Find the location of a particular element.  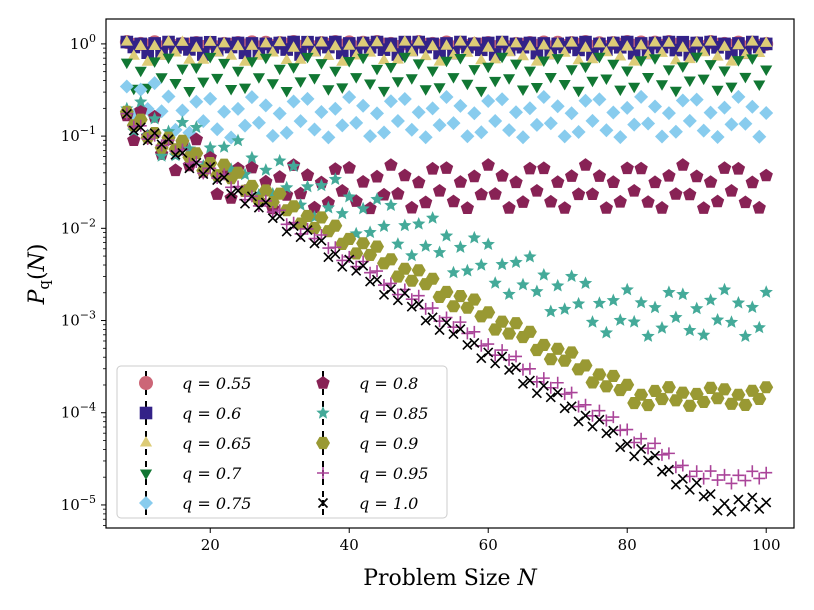

x-tick-label: 20 is located at coordinates (210, 545).